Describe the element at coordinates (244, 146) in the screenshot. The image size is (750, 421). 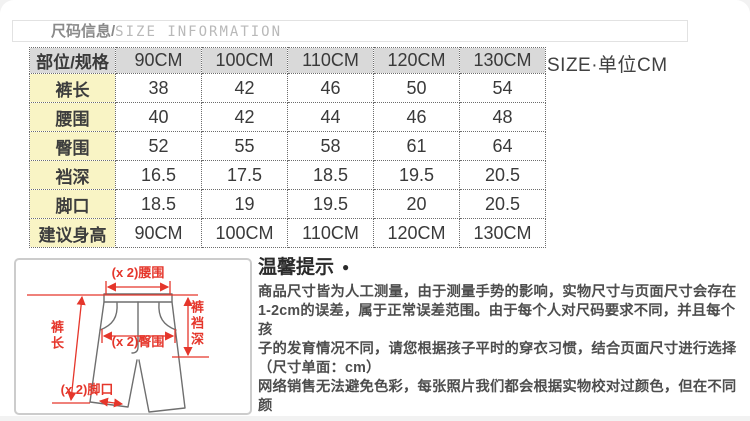
I see `measure-value-cell: 55` at that location.